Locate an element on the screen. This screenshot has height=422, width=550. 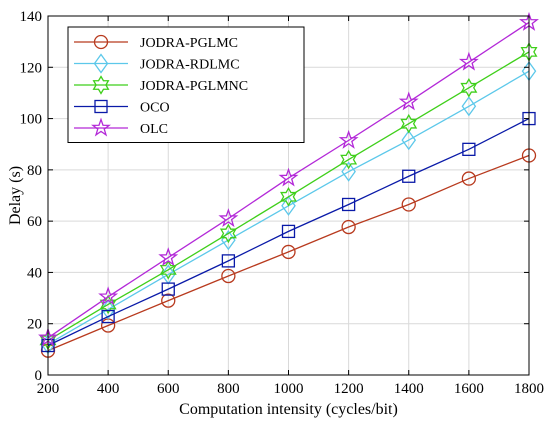
legend-item: JODRA-RDLMC is located at coordinates (157, 64).